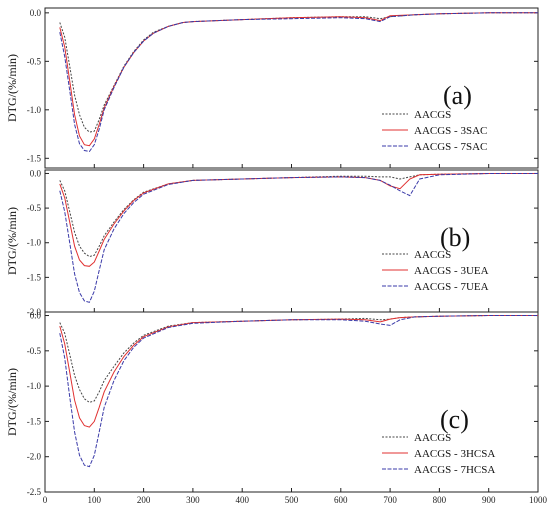 Image resolution: width=550 pixels, height=512 pixels. What do you see at coordinates (489, 500) in the screenshot?
I see `x-tick-label: 900` at bounding box center [489, 500].